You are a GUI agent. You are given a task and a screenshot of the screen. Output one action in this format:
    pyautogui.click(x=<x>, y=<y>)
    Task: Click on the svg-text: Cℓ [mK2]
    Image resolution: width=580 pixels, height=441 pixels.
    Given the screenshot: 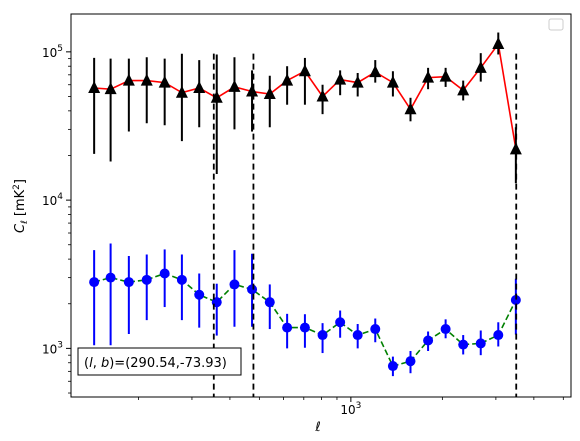 What is the action you would take?
    pyautogui.click(x=21, y=206)
    